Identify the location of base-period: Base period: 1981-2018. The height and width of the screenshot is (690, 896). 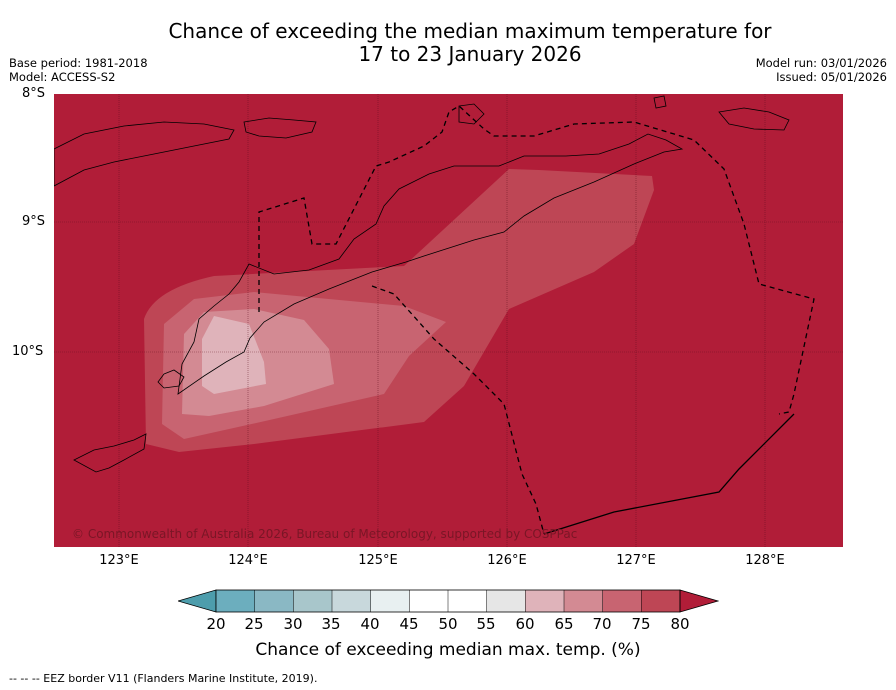
(78, 63).